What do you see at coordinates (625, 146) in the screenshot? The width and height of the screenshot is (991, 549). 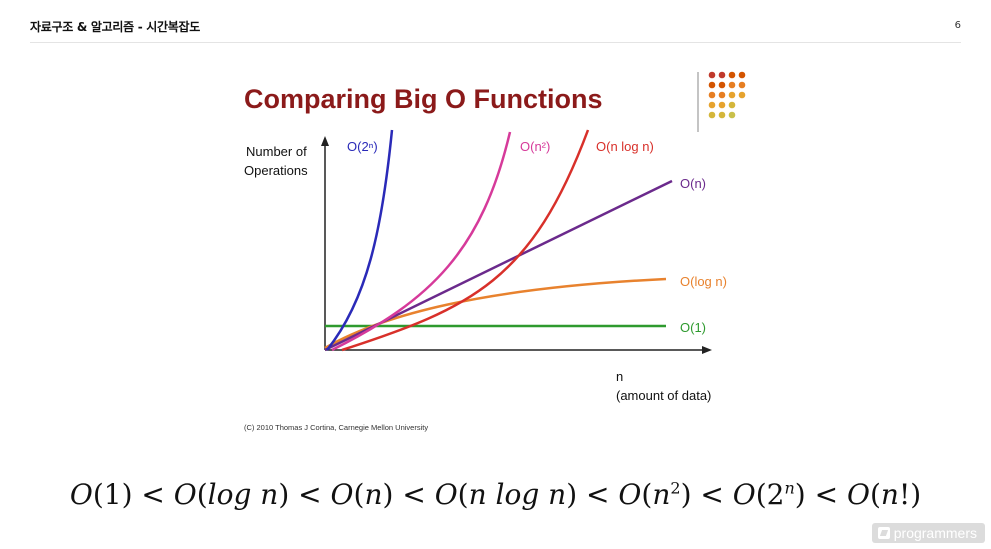 I see `label-onlogn: O(n log n)` at bounding box center [625, 146].